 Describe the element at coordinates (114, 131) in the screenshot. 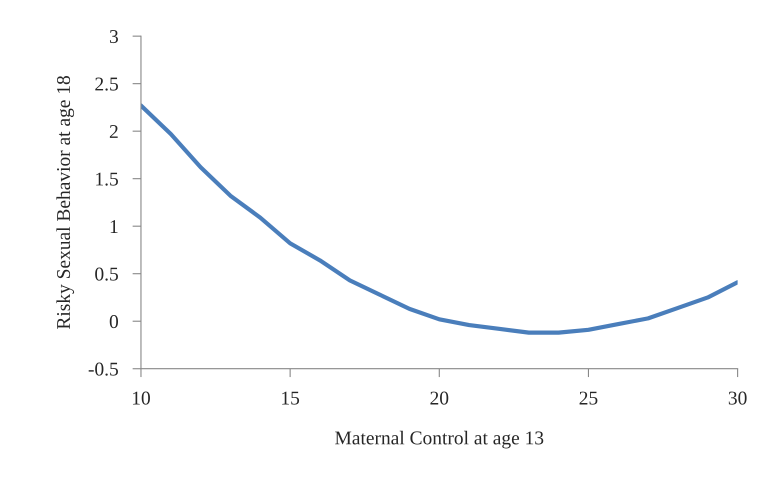

I see `y-tick-label: 2` at that location.